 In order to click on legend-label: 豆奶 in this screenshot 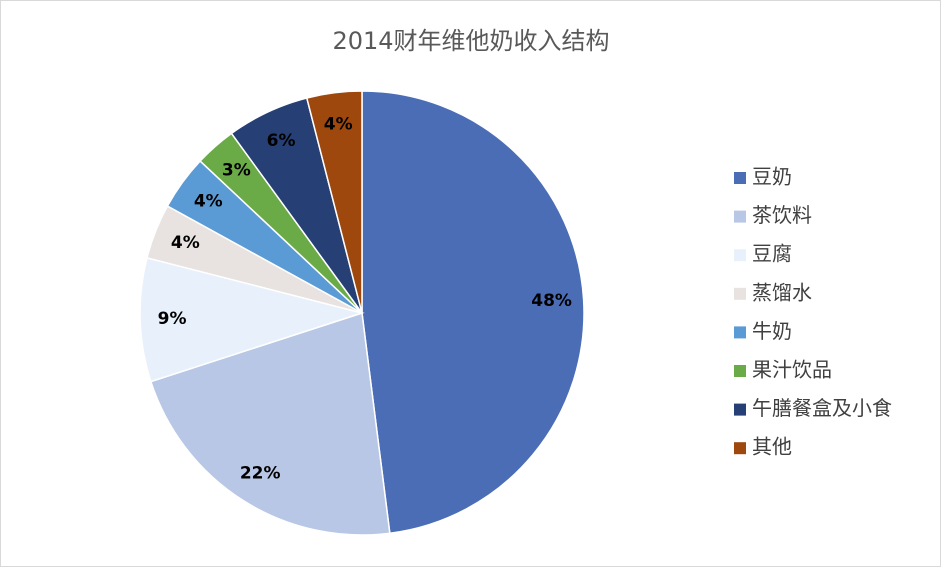, I will do `click(772, 177)`.